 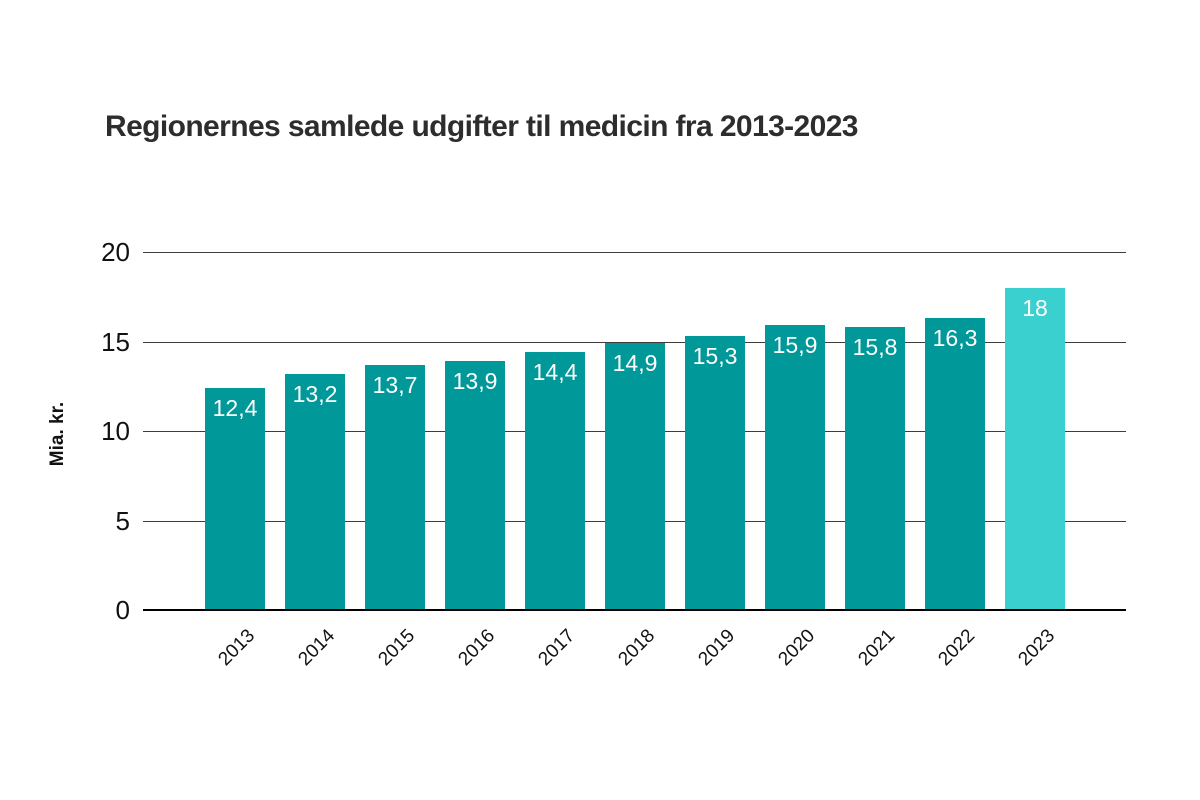 What do you see at coordinates (795, 467) in the screenshot?
I see `bar-2020: 15,9` at bounding box center [795, 467].